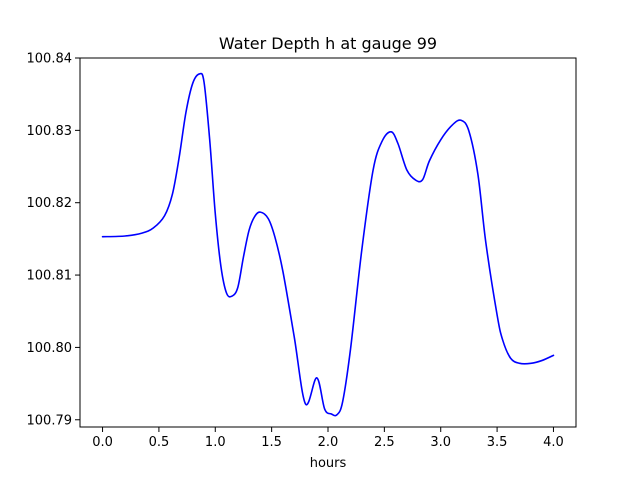 The image size is (640, 480). What do you see at coordinates (497, 442) in the screenshot?
I see `x-tick-label: 3.5` at bounding box center [497, 442].